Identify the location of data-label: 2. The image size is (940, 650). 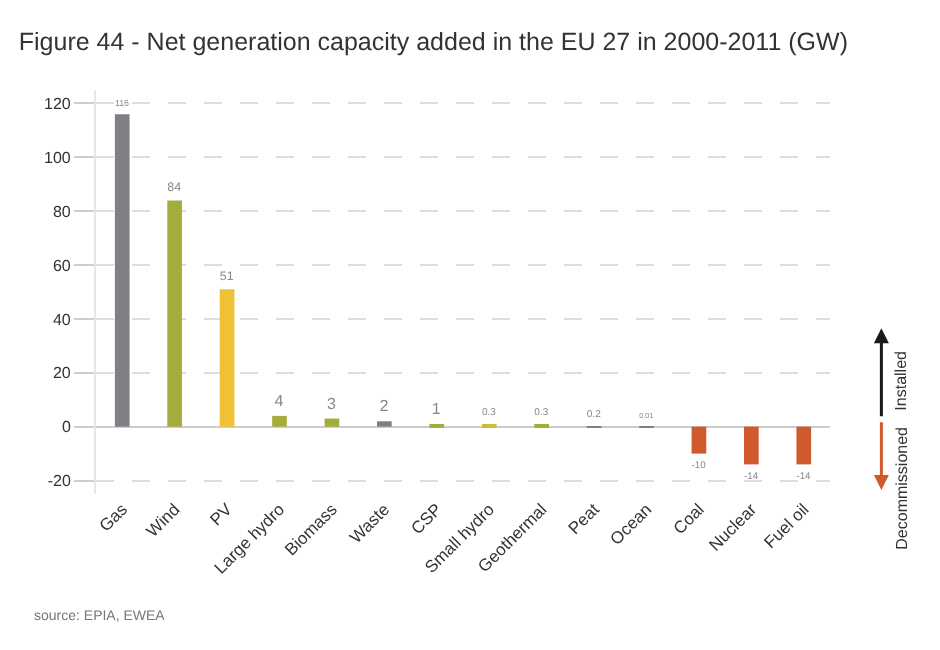
(384, 406).